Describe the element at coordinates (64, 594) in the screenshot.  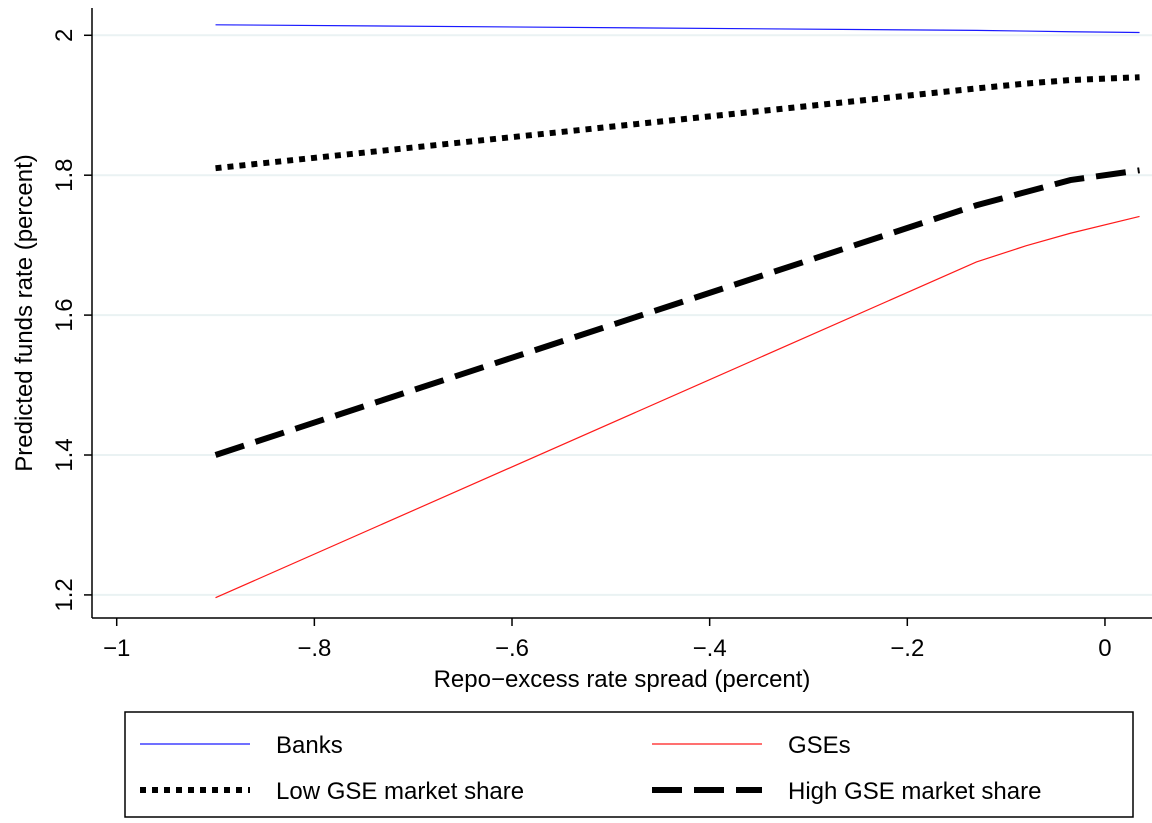
I see `y-tick-label: 1.2` at that location.